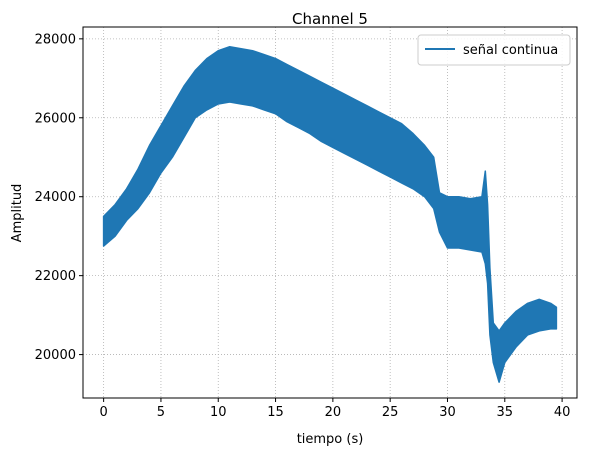  Describe the element at coordinates (55, 118) in the screenshot. I see `y-tick-label: 26000` at that location.